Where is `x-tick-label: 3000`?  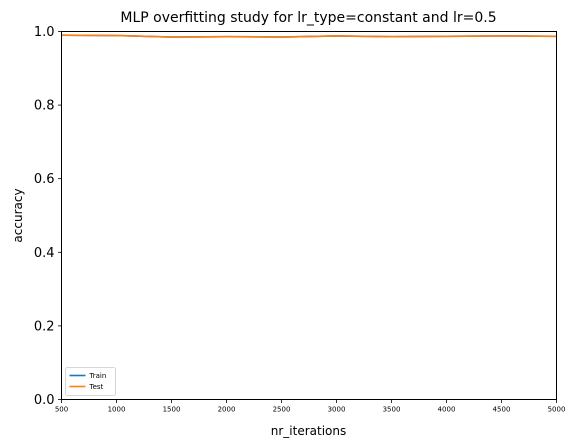 x-tick-label: 3000 is located at coordinates (337, 410).